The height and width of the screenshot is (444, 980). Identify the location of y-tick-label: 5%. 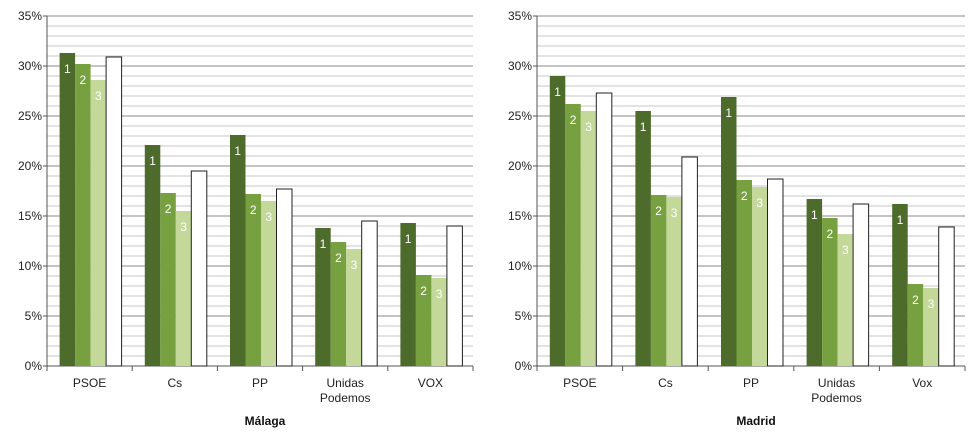
(34, 316).